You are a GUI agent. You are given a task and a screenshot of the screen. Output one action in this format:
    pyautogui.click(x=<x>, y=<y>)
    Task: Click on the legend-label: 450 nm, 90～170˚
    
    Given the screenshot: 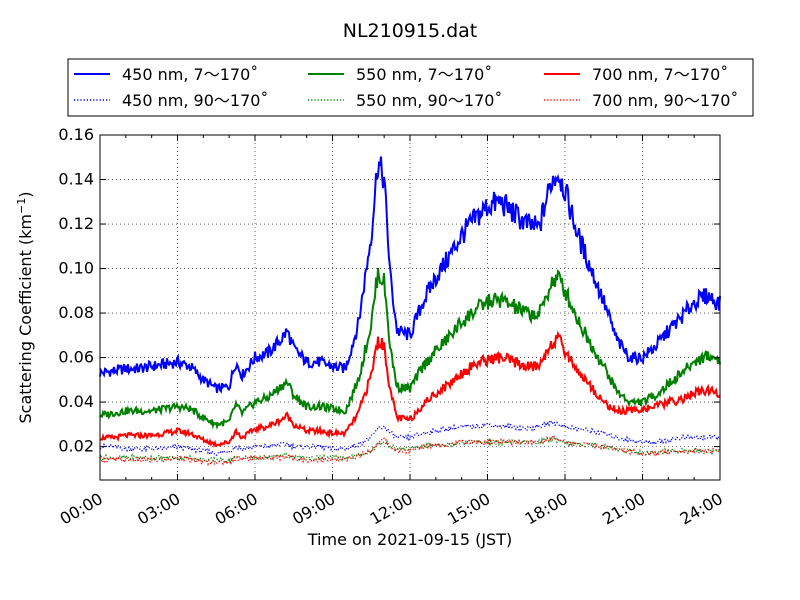 What is the action you would take?
    pyautogui.click(x=195, y=100)
    